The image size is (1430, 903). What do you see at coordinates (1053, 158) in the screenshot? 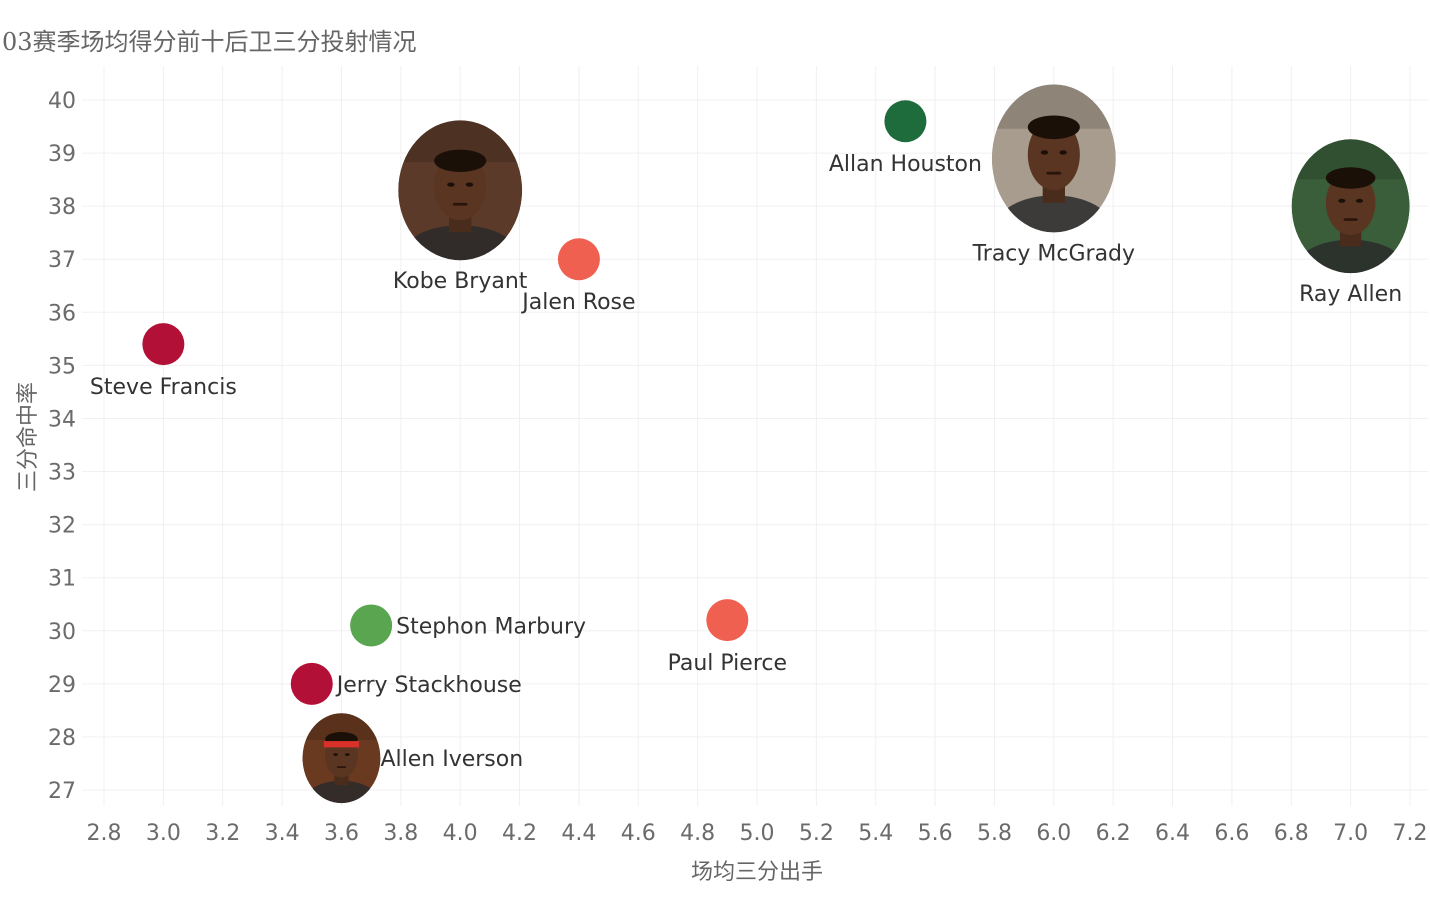
I see `tracy-mcgrady-photo` at bounding box center [1053, 158].